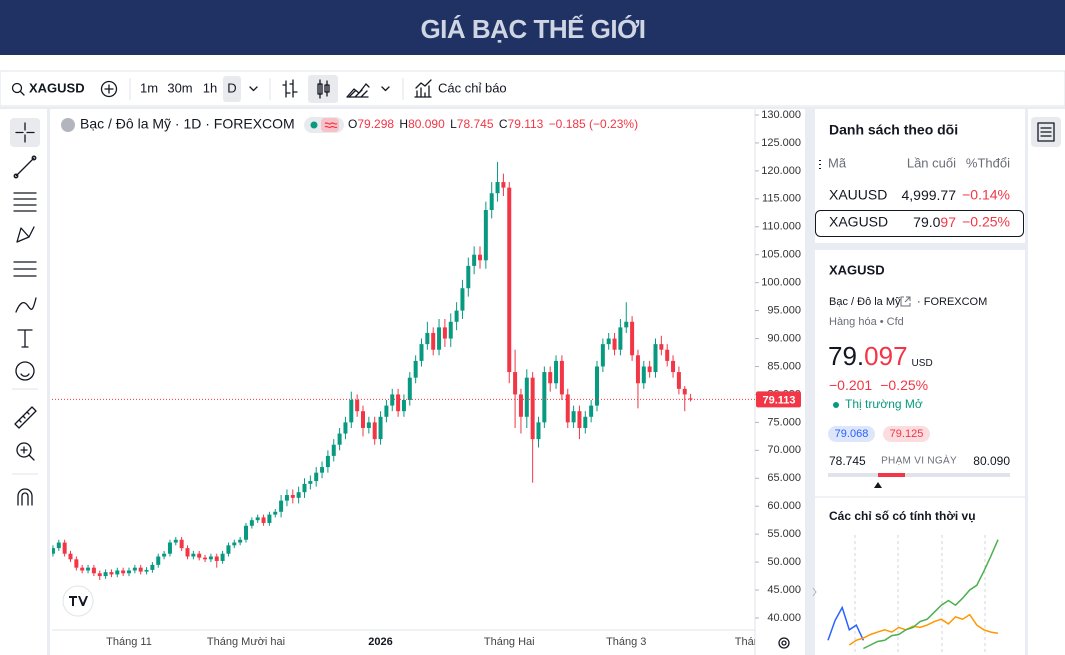  Describe the element at coordinates (57, 87) in the screenshot. I see `symbol-search: XAGUSD` at that location.